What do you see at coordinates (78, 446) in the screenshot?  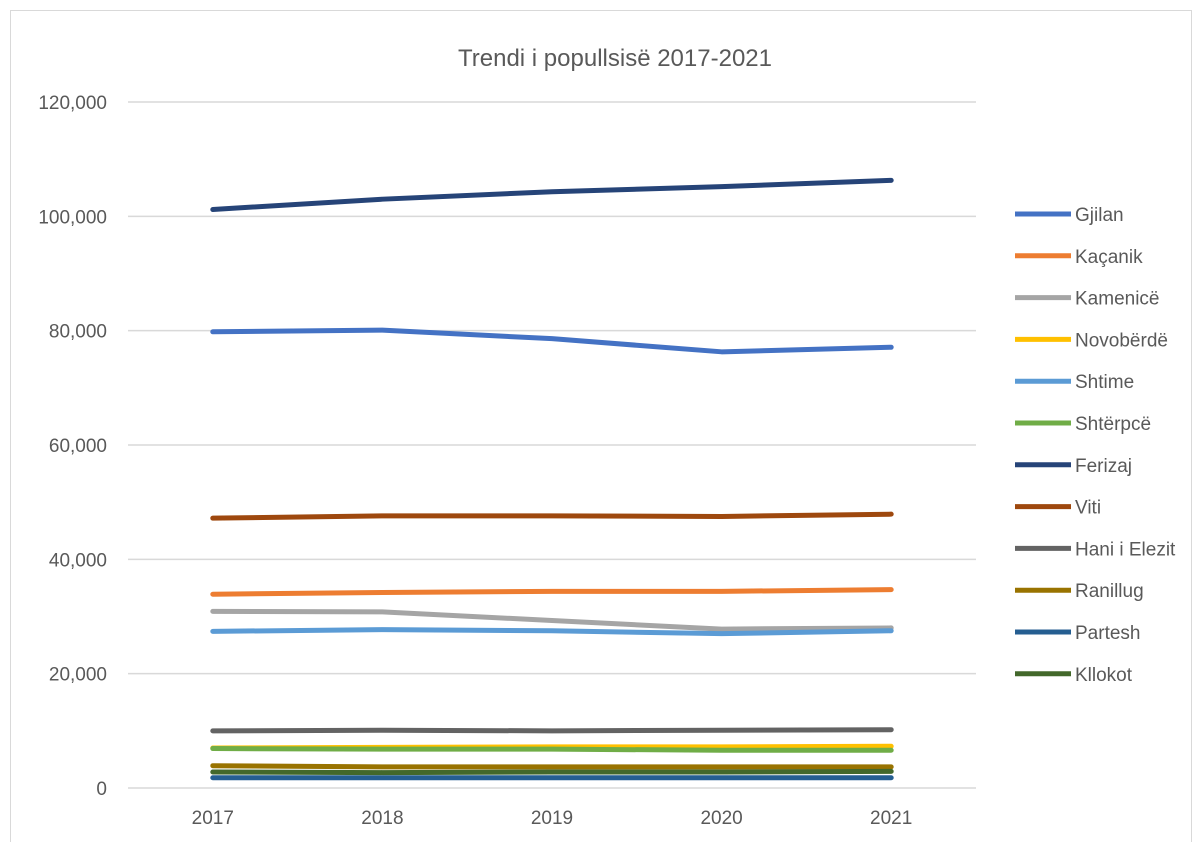 I see `y-tick-label: 60,000` at bounding box center [78, 446].